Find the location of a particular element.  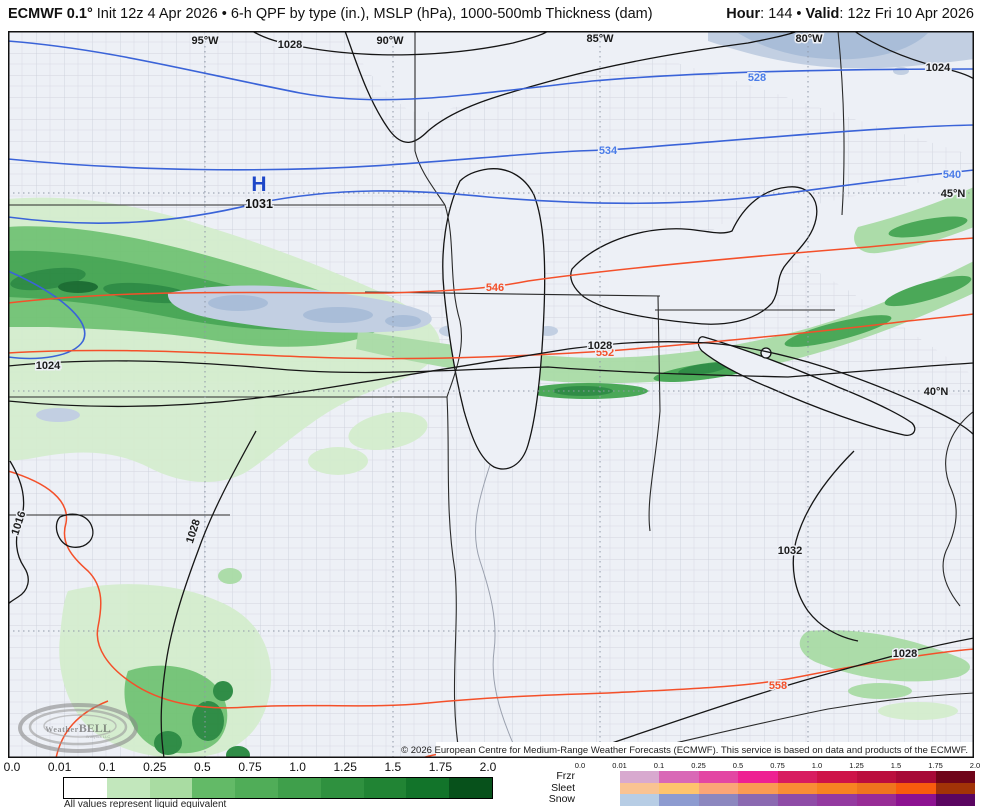

watermark-text: WeatherBELL is located at coordinates (78, 728).